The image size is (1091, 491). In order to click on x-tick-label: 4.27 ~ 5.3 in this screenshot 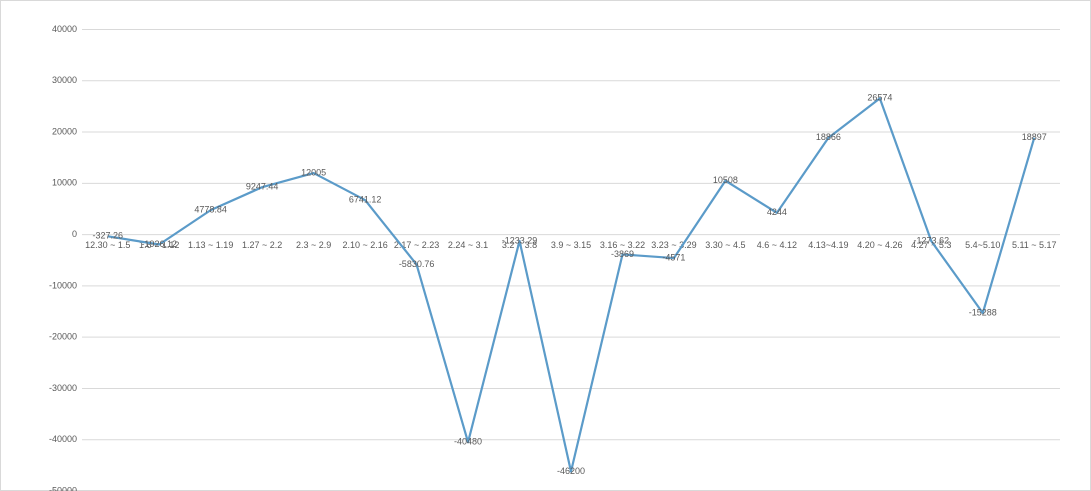, I will do `click(931, 245)`.